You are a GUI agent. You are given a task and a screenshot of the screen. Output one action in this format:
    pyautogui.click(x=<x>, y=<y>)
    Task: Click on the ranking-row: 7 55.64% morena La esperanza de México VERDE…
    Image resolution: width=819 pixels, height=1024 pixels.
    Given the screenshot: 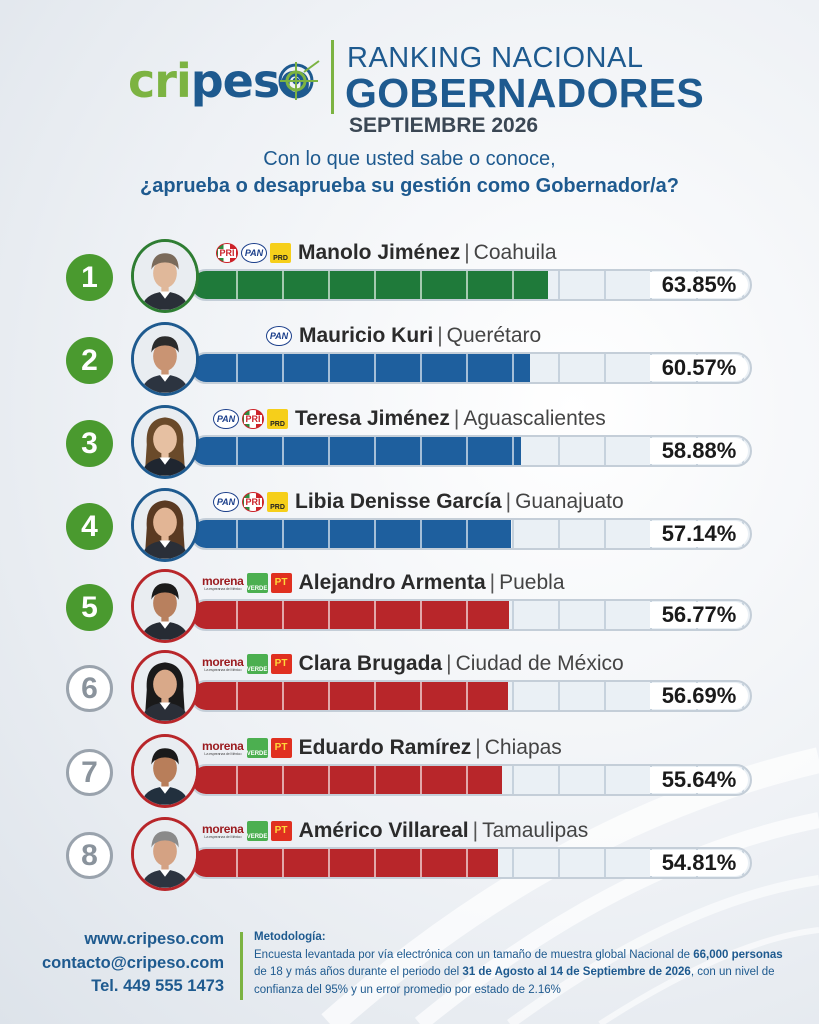 What is the action you would take?
    pyautogui.click(x=409, y=771)
    